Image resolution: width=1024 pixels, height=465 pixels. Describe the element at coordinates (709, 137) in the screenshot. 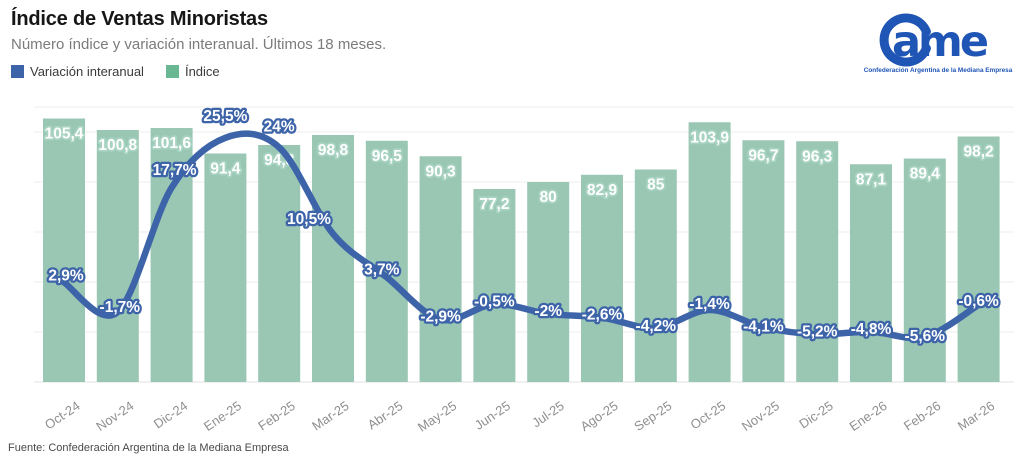

I see `bar-value-label-Oct-25: 103,9` at that location.